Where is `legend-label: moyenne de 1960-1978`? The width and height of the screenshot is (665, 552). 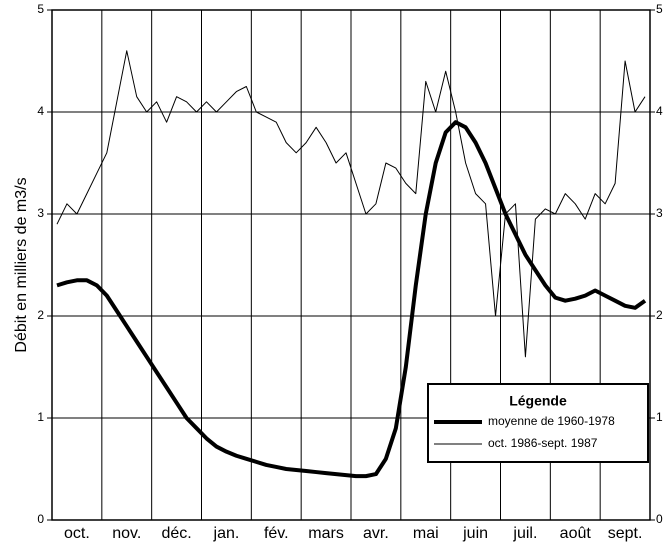 legend-label: moyenne de 1960-1978 is located at coordinates (551, 421).